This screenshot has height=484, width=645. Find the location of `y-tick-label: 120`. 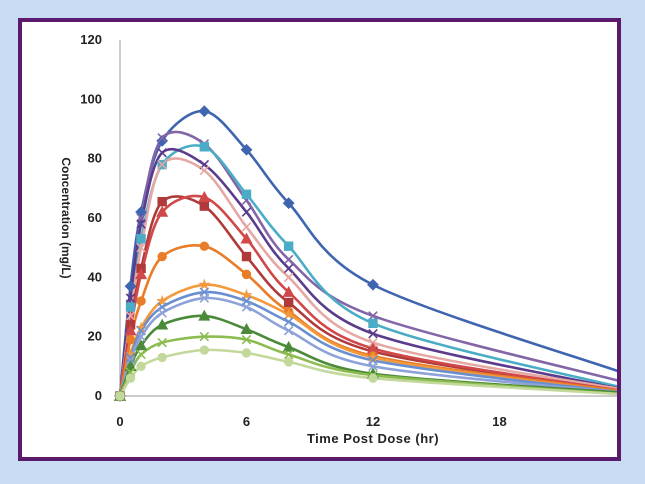

y-tick-label: 120 is located at coordinates (91, 39).